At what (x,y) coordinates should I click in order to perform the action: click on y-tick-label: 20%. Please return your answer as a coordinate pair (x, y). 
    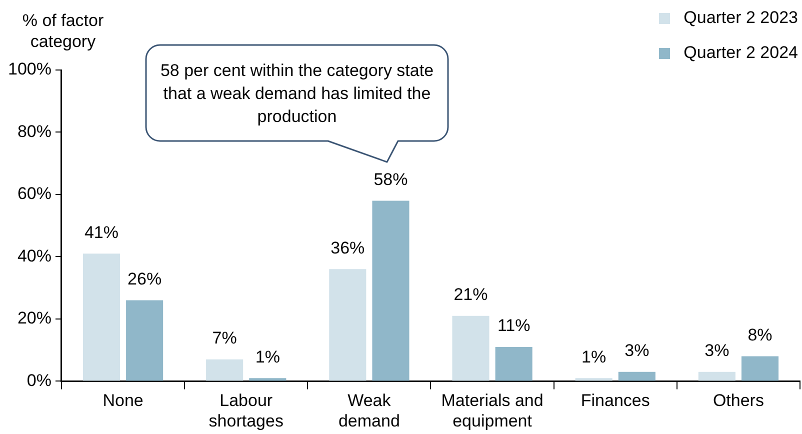
    Looking at the image, I should click on (34, 318).